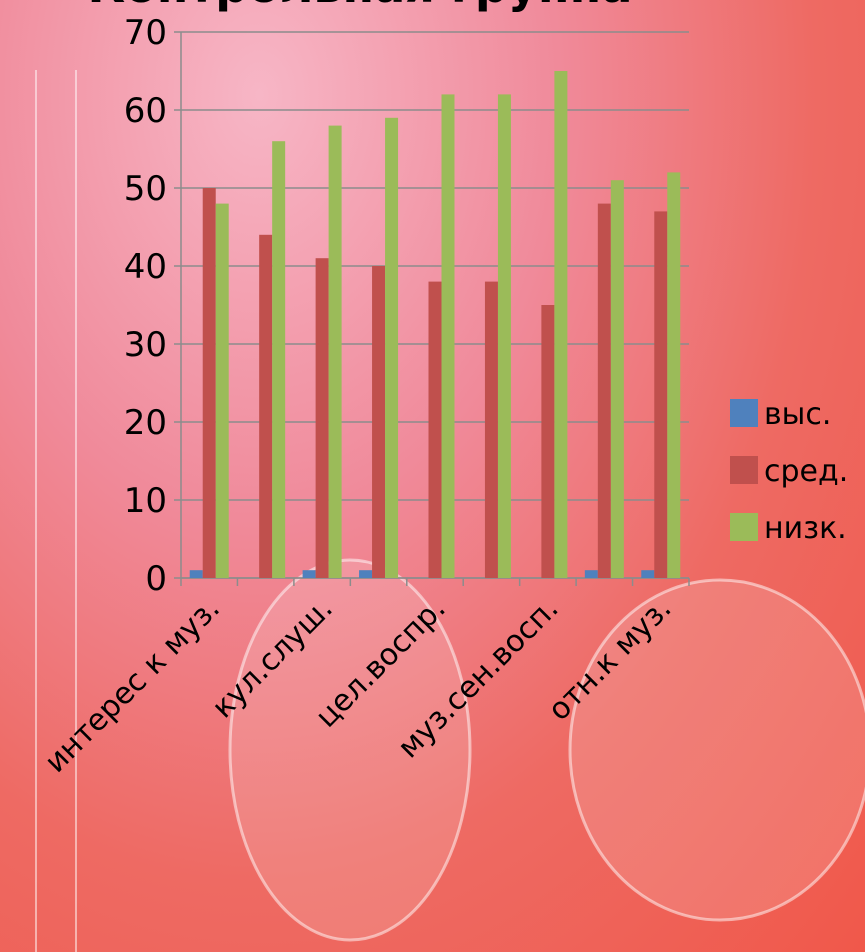 The width and height of the screenshot is (865, 952). Describe the element at coordinates (145, 345) in the screenshot. I see `y-tick-label: 30` at that location.